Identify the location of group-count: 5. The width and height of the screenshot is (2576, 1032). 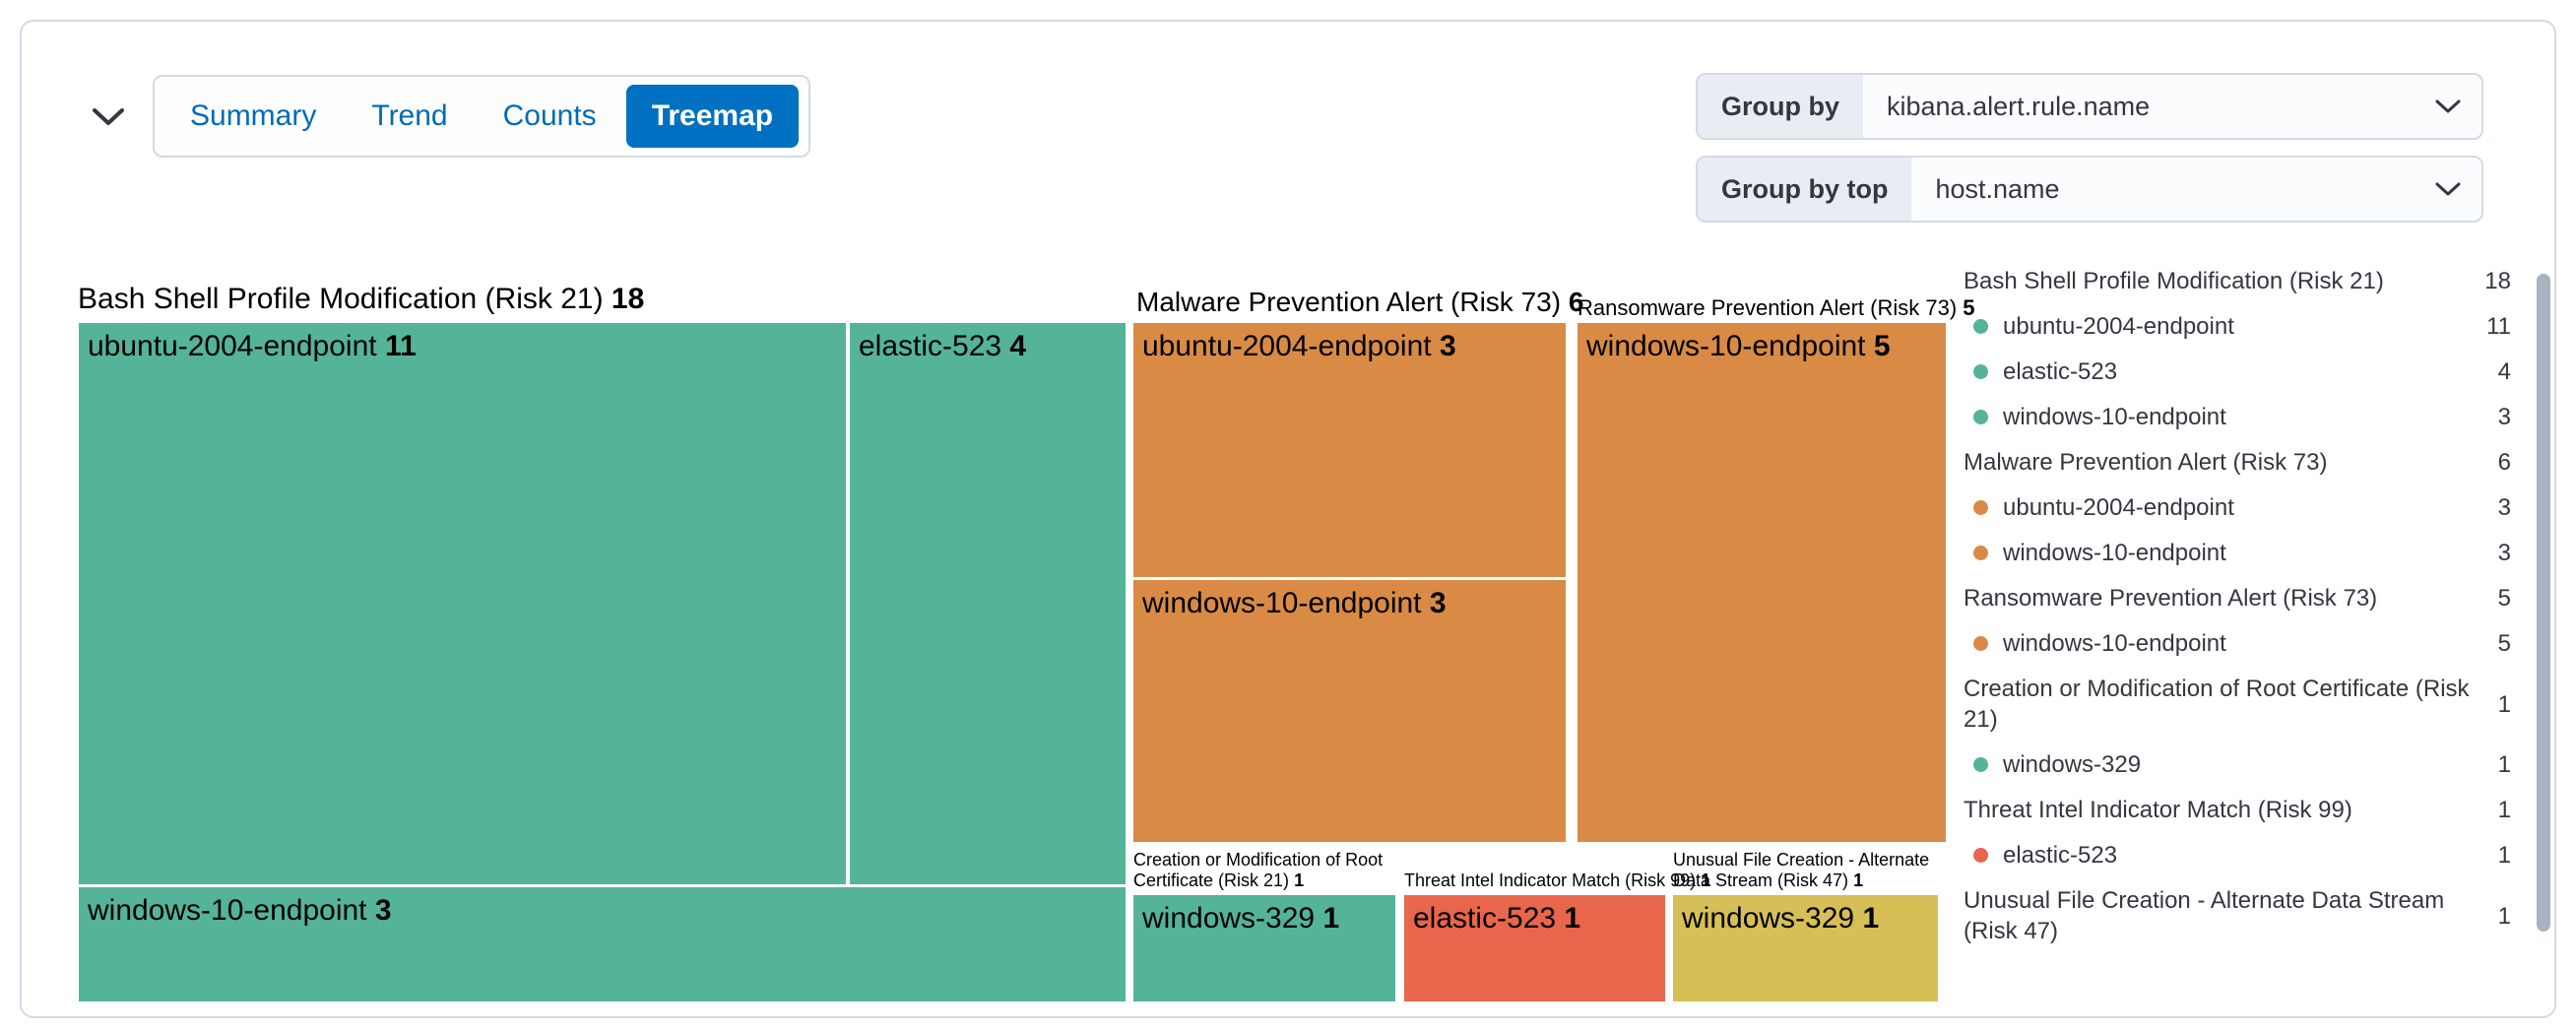
(1969, 307).